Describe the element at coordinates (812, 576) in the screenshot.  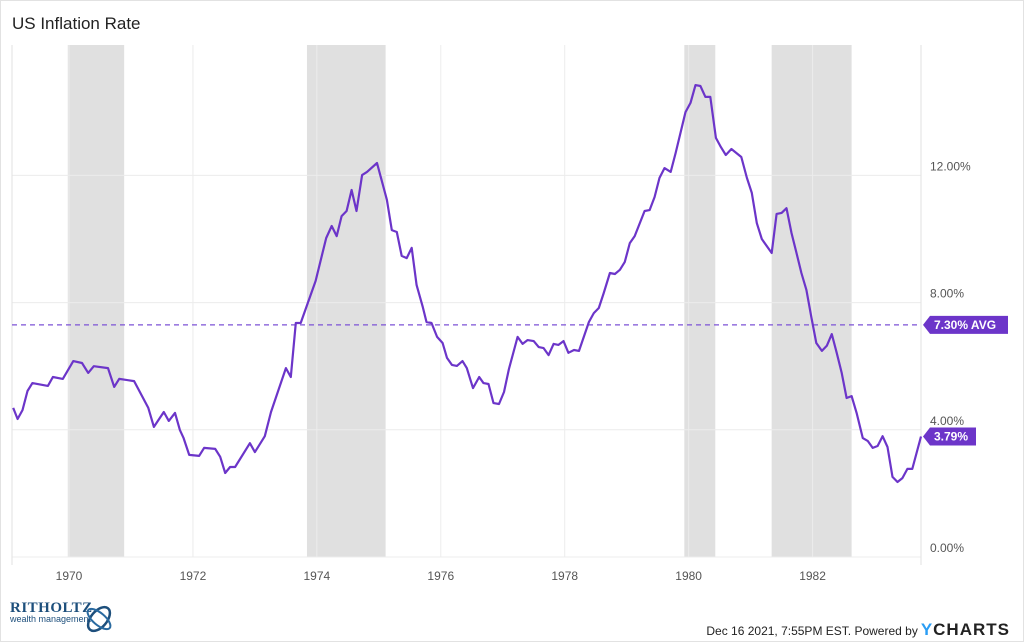
I see `x-tick-label: 1982` at that location.